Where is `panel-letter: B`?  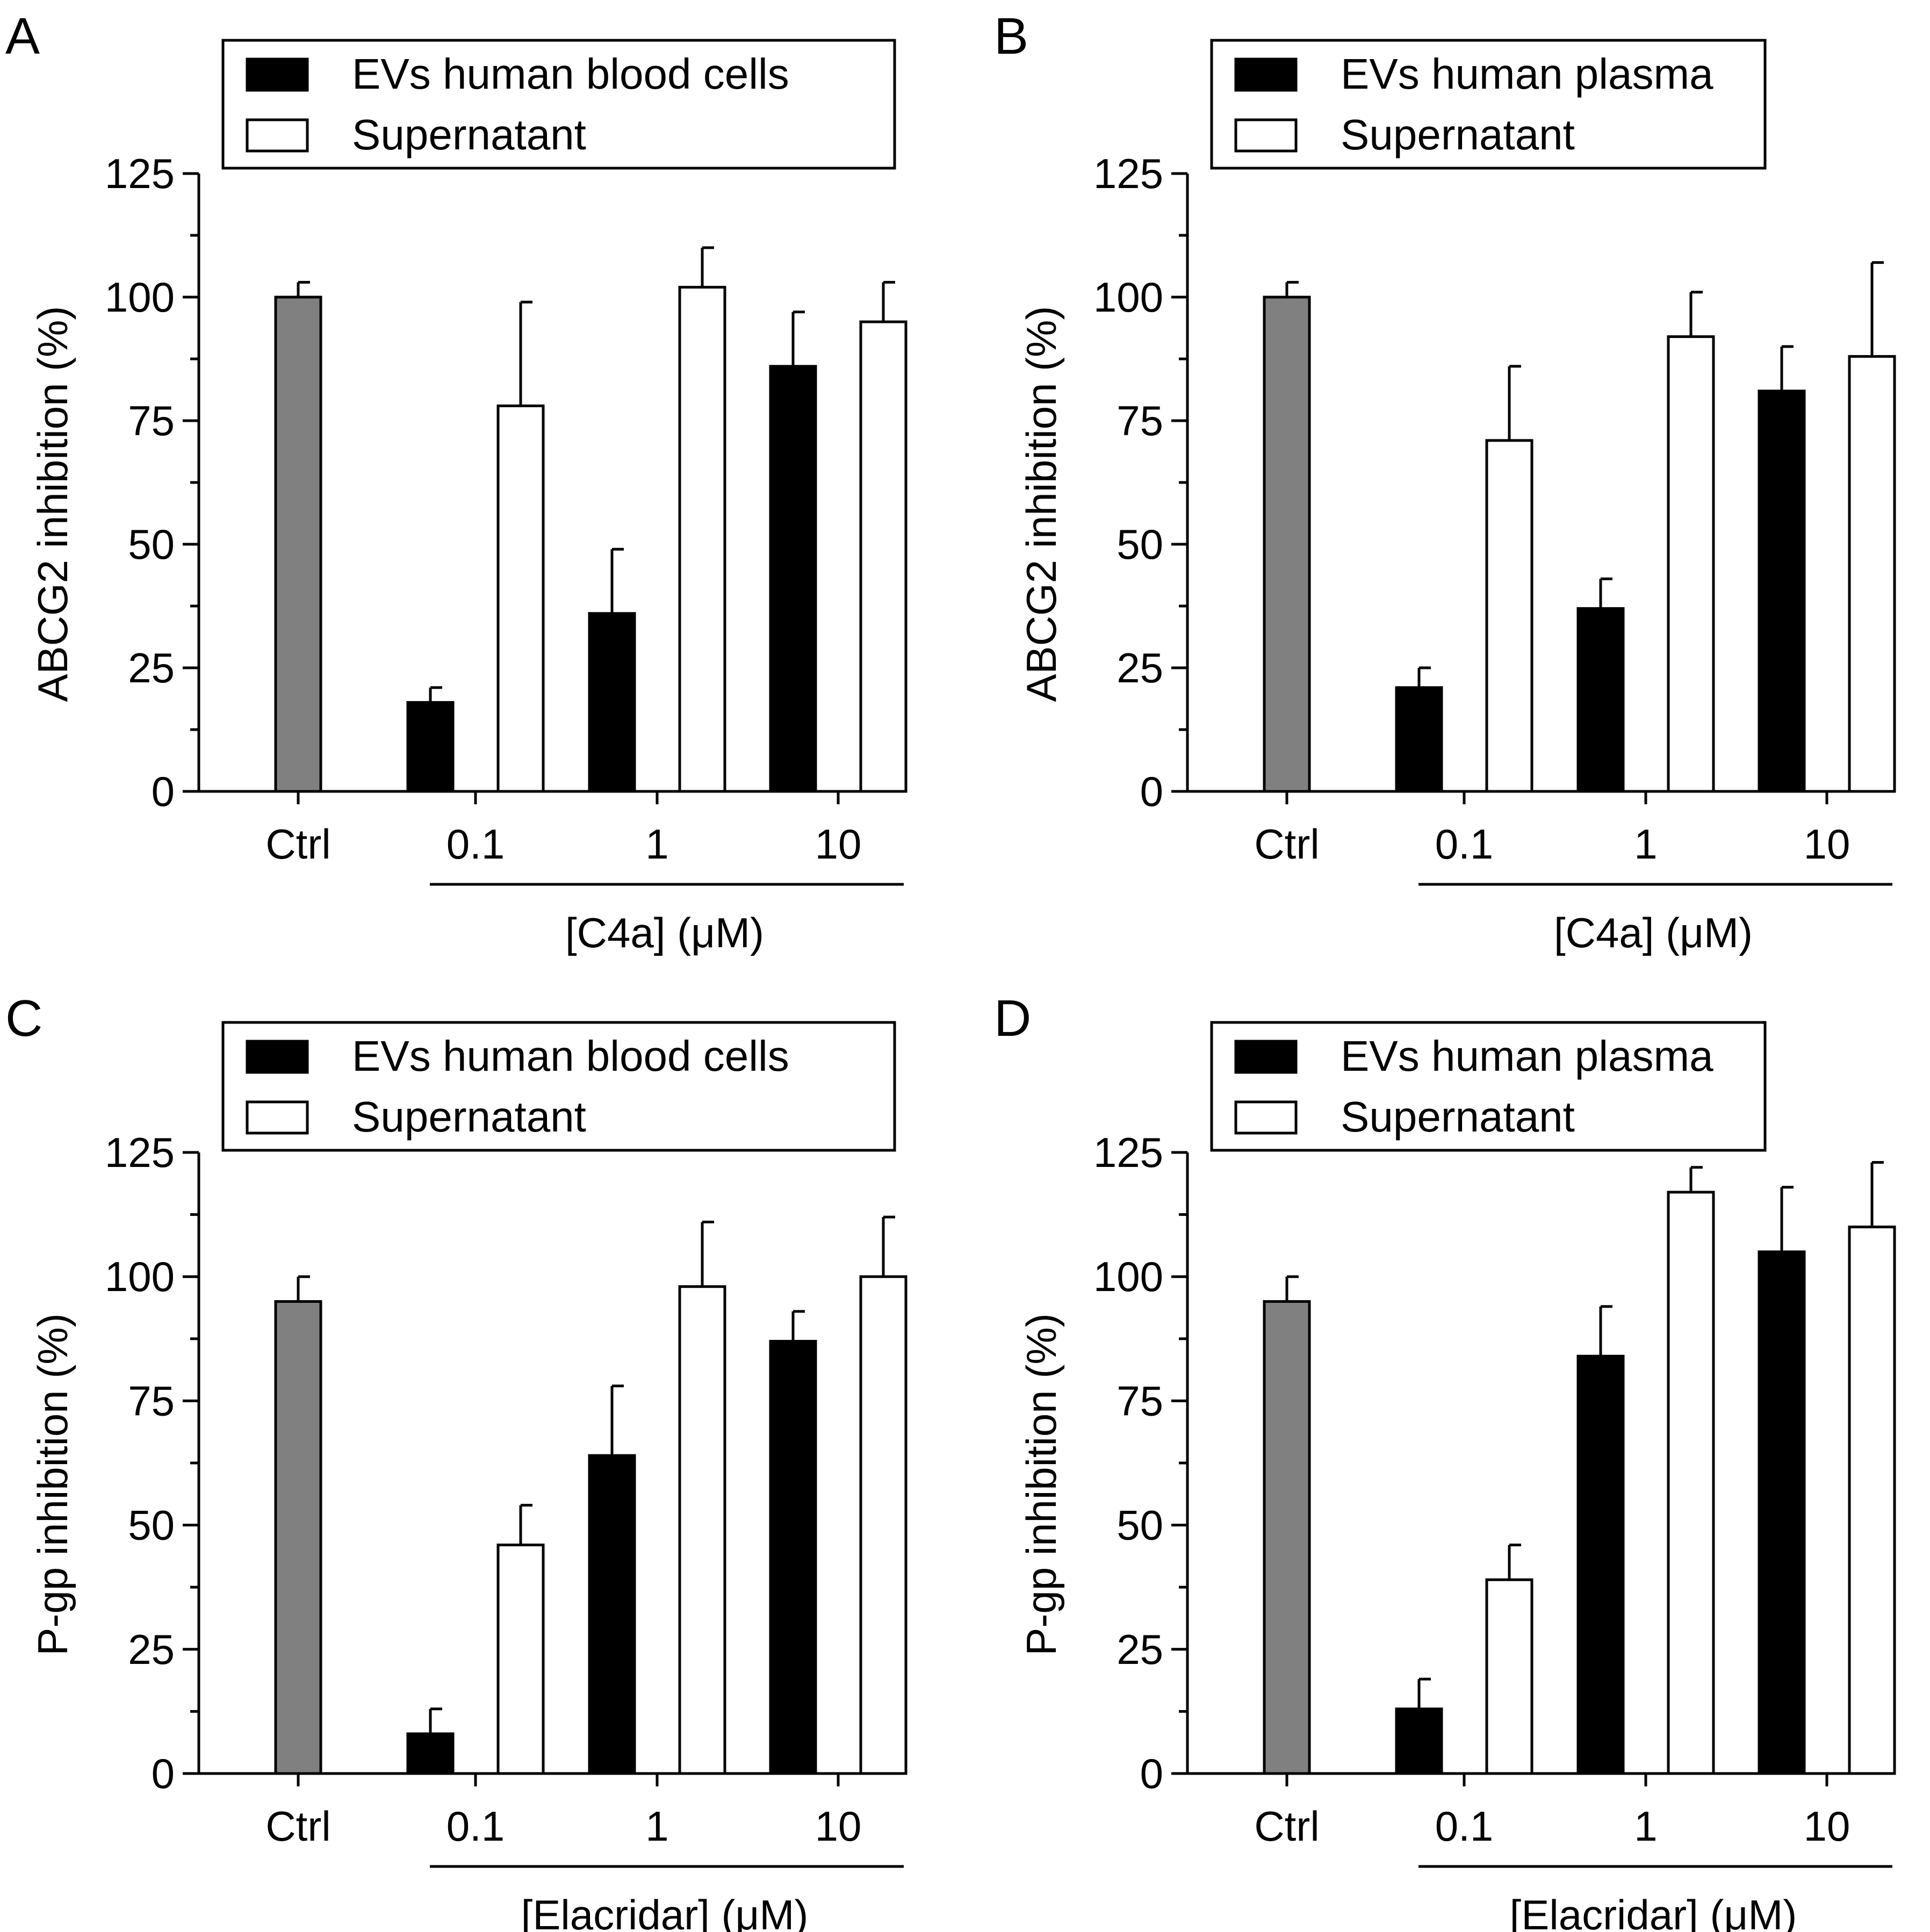 panel-letter: B is located at coordinates (1011, 36).